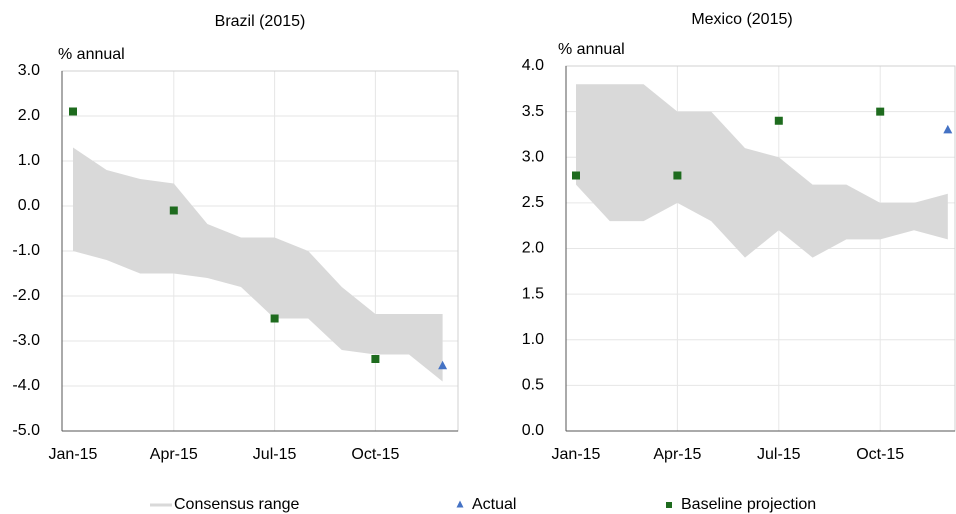  Describe the element at coordinates (26, 295) in the screenshot. I see `y-tick-label: -2.0` at that location.